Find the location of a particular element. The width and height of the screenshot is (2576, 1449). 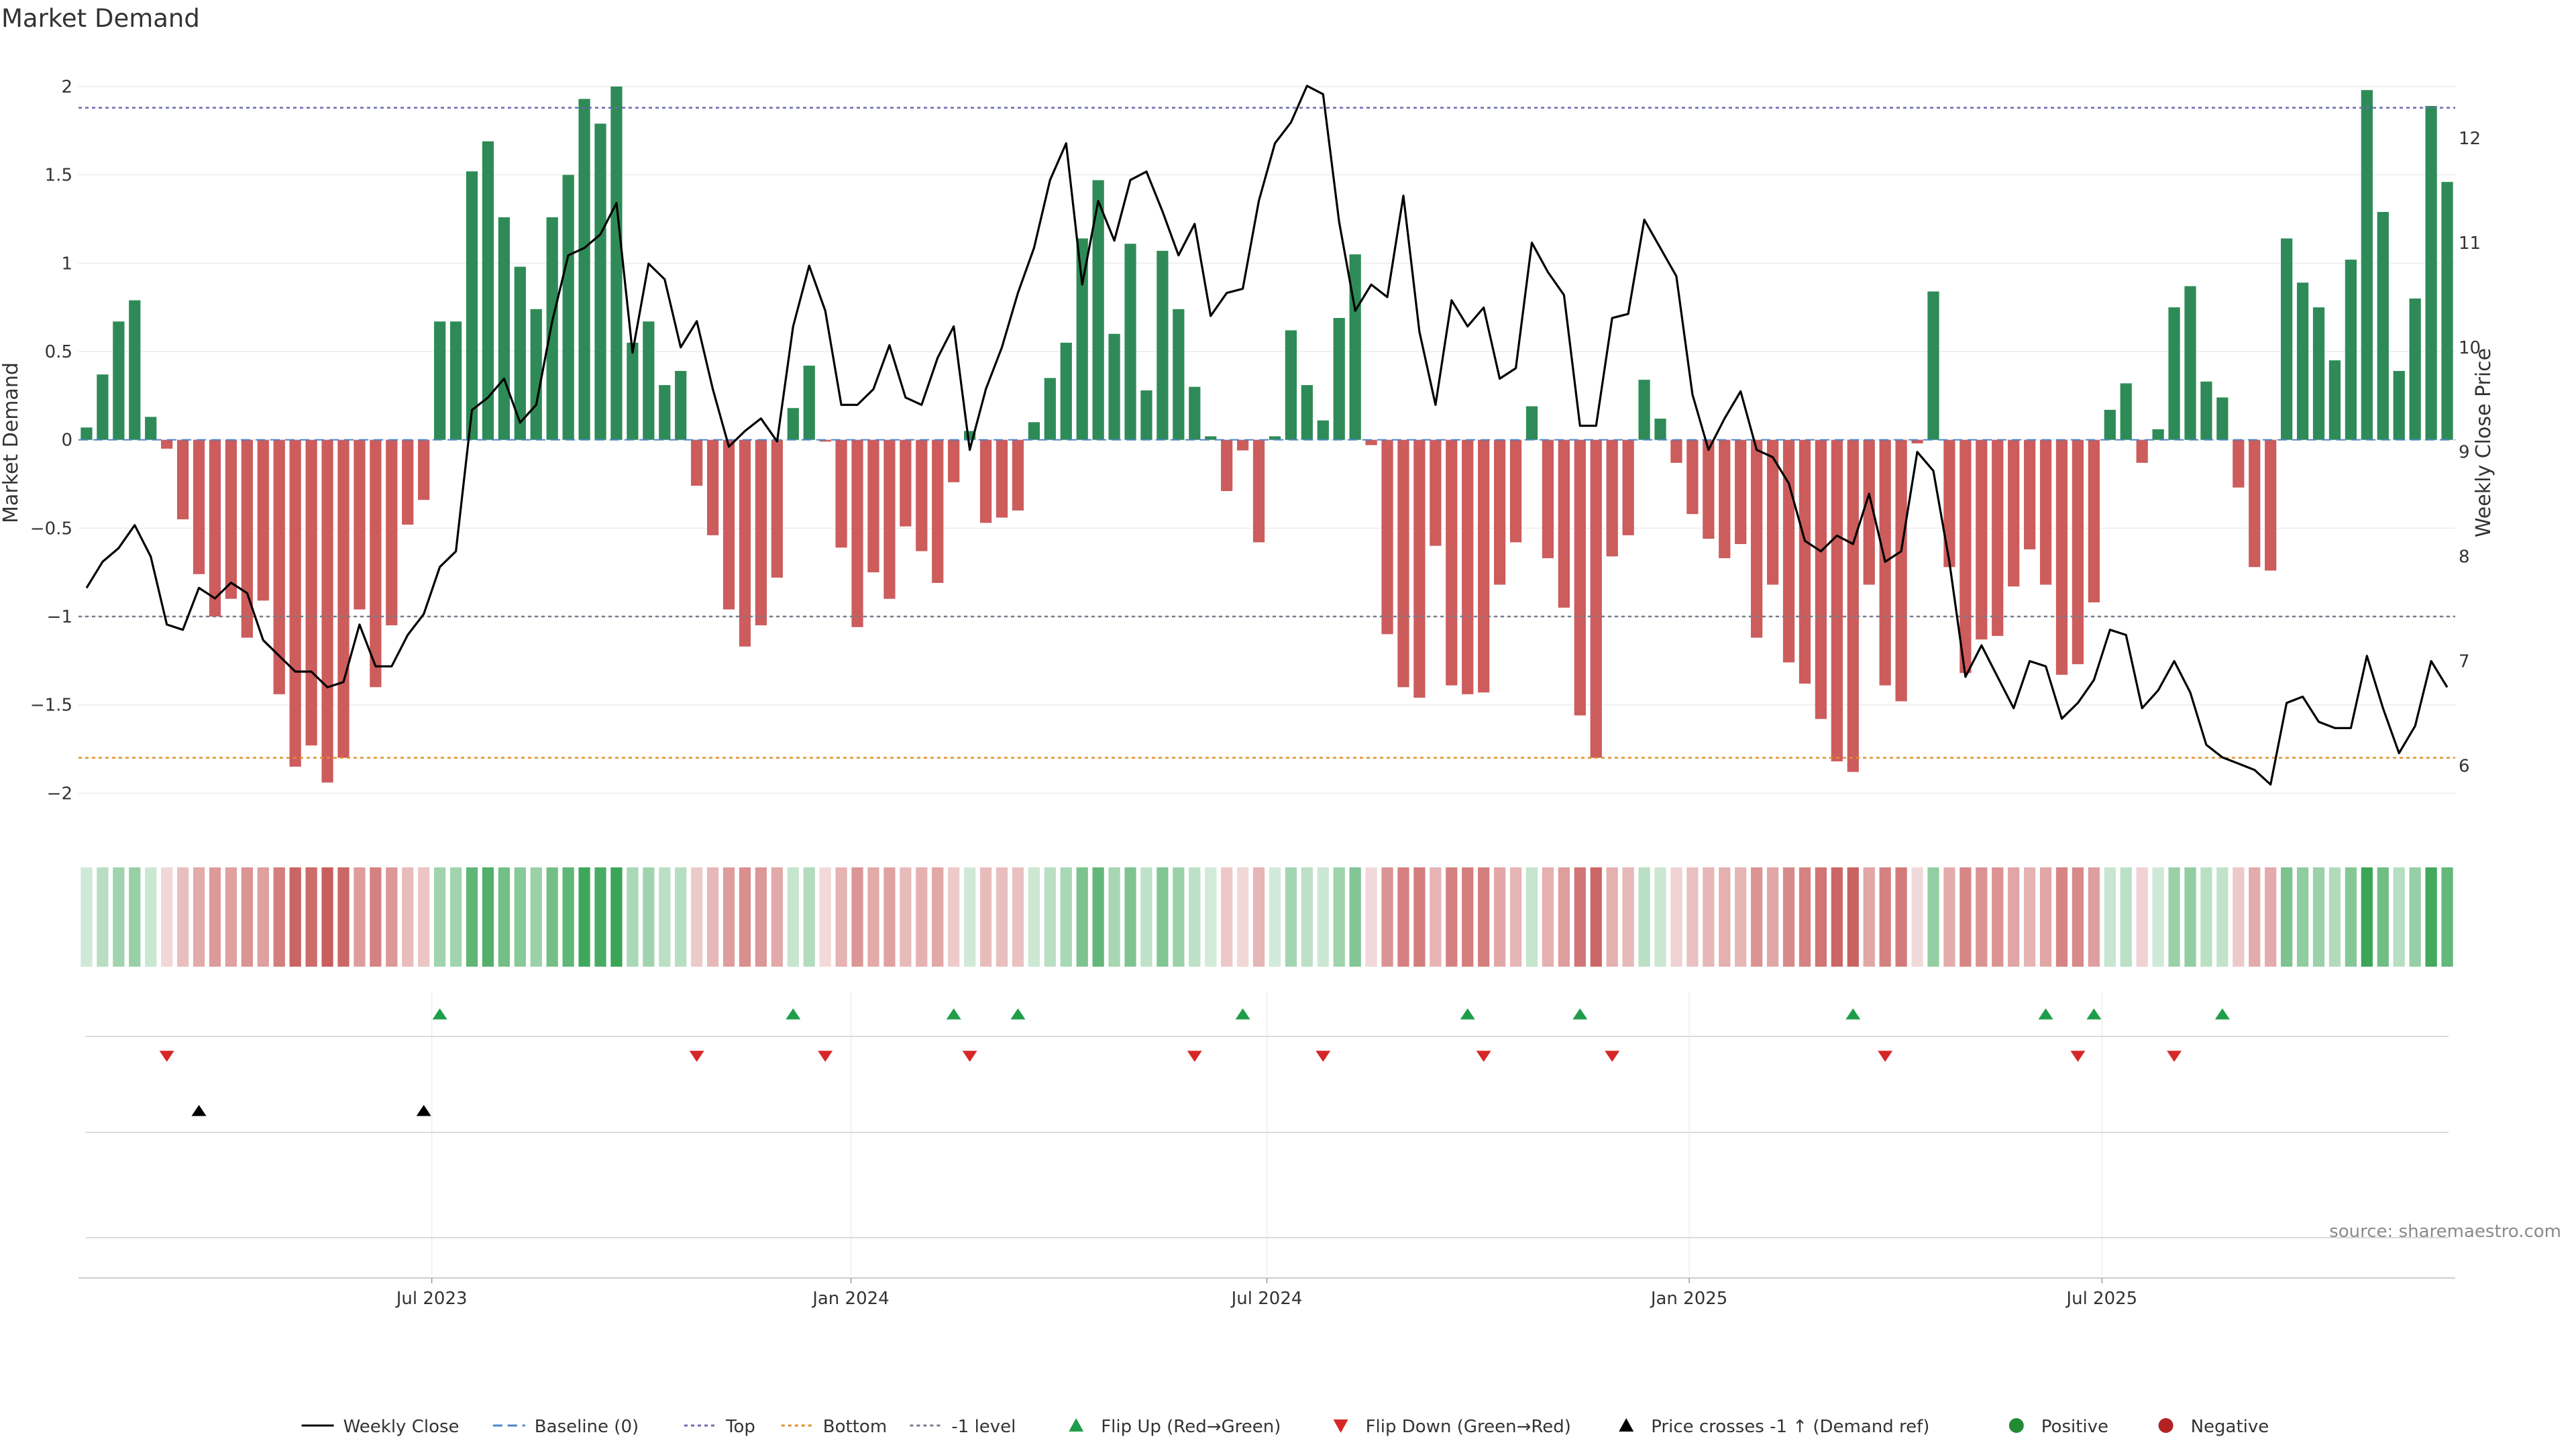

legend-label: Weekly Close is located at coordinates (401, 1427).